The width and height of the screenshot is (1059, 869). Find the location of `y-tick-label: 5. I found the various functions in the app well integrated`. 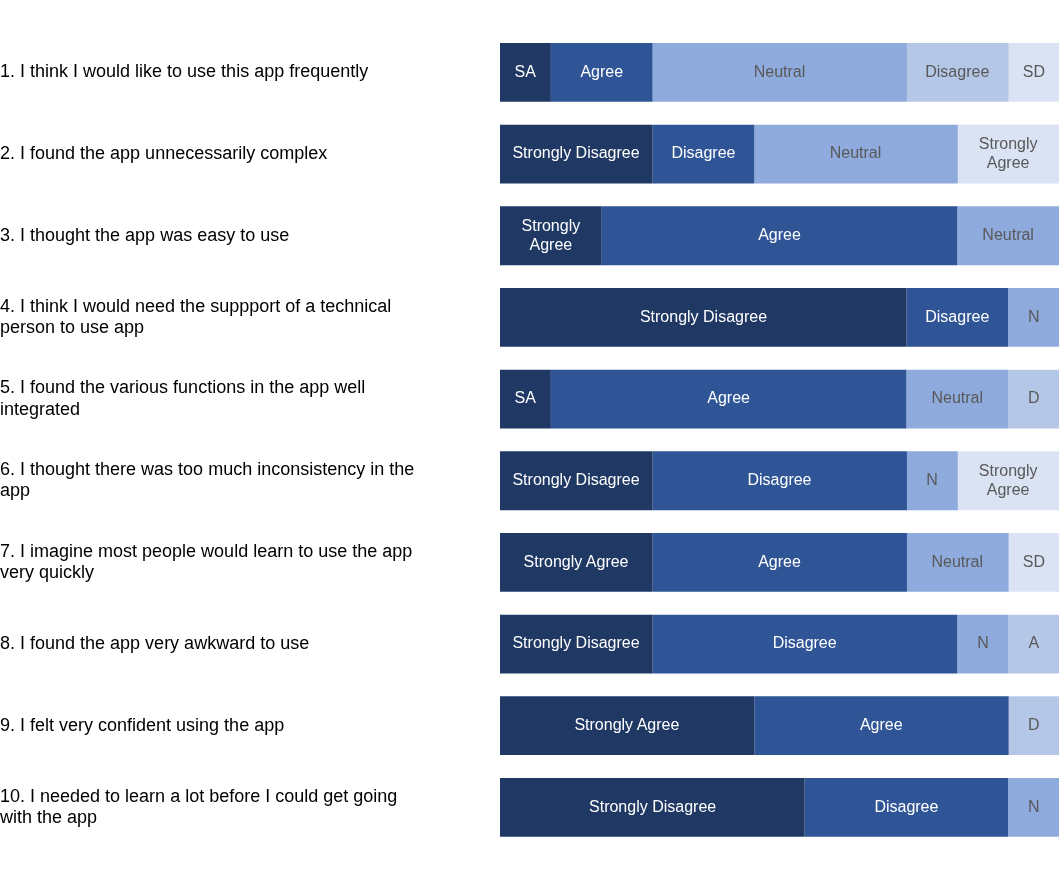

y-tick-label: 5. I found the various functions in the app well integrated is located at coordinates (183, 398).